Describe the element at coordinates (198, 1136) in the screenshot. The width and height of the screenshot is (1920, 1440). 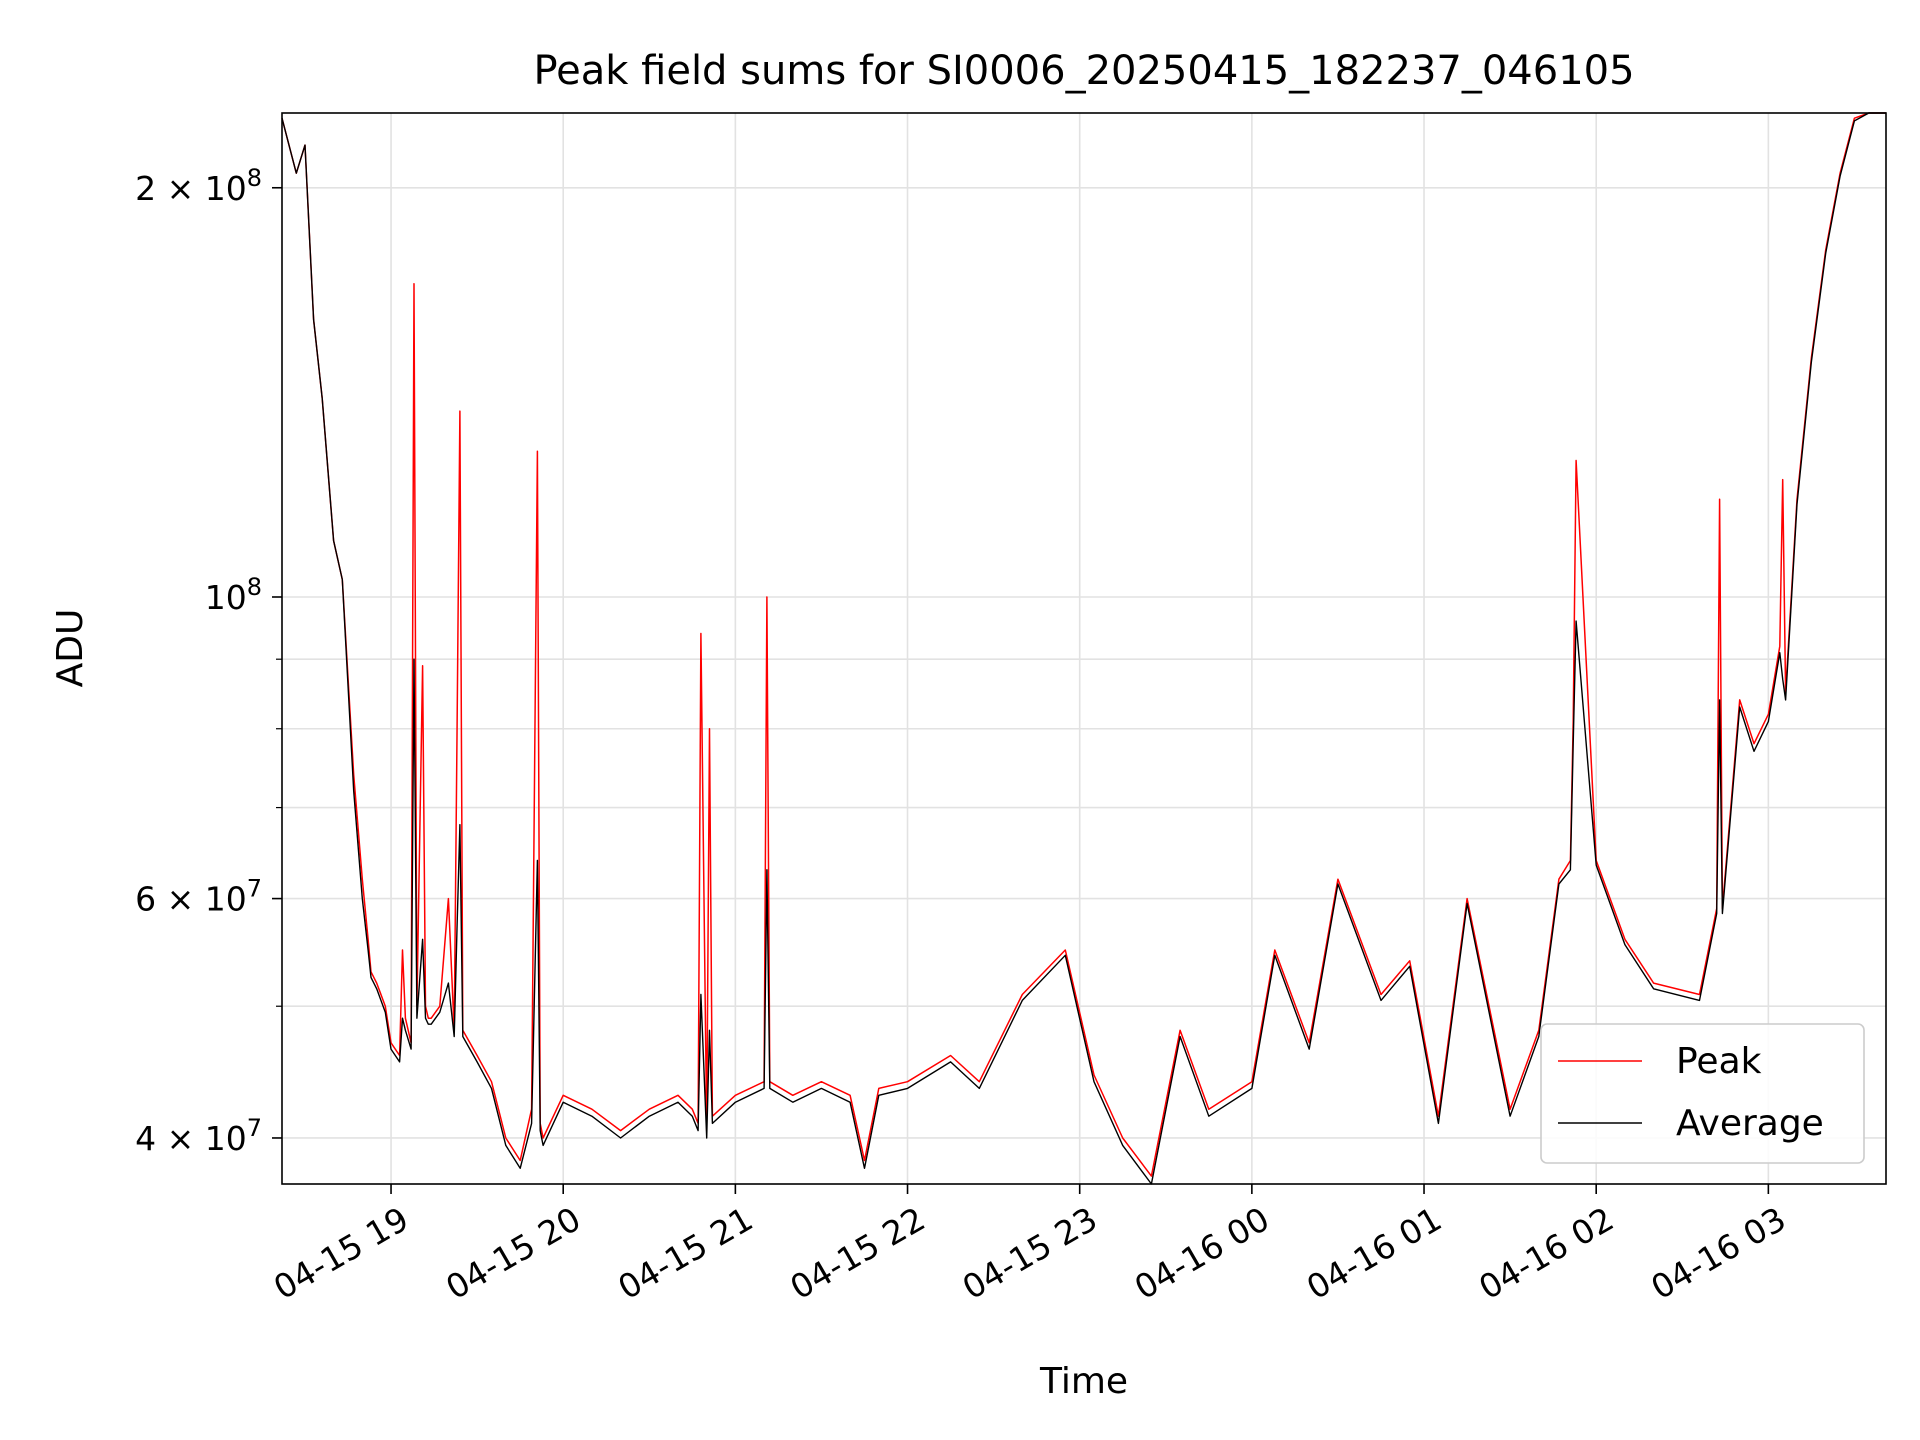
I see `y-tick-label: 4 × 107` at that location.